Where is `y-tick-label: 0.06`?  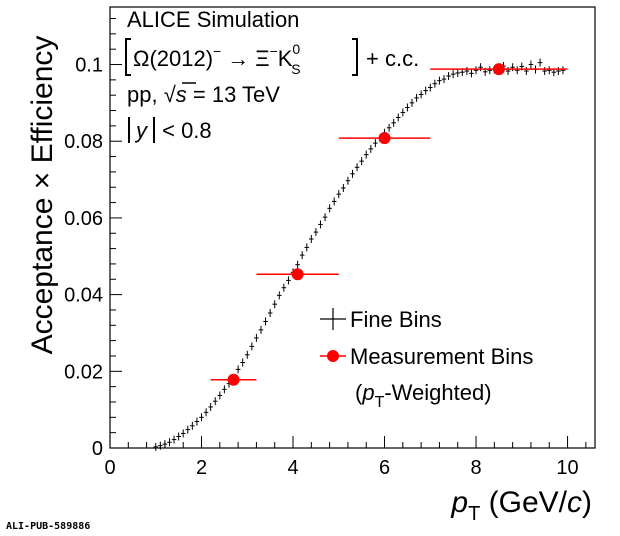
y-tick-label: 0.06 is located at coordinates (83, 219).